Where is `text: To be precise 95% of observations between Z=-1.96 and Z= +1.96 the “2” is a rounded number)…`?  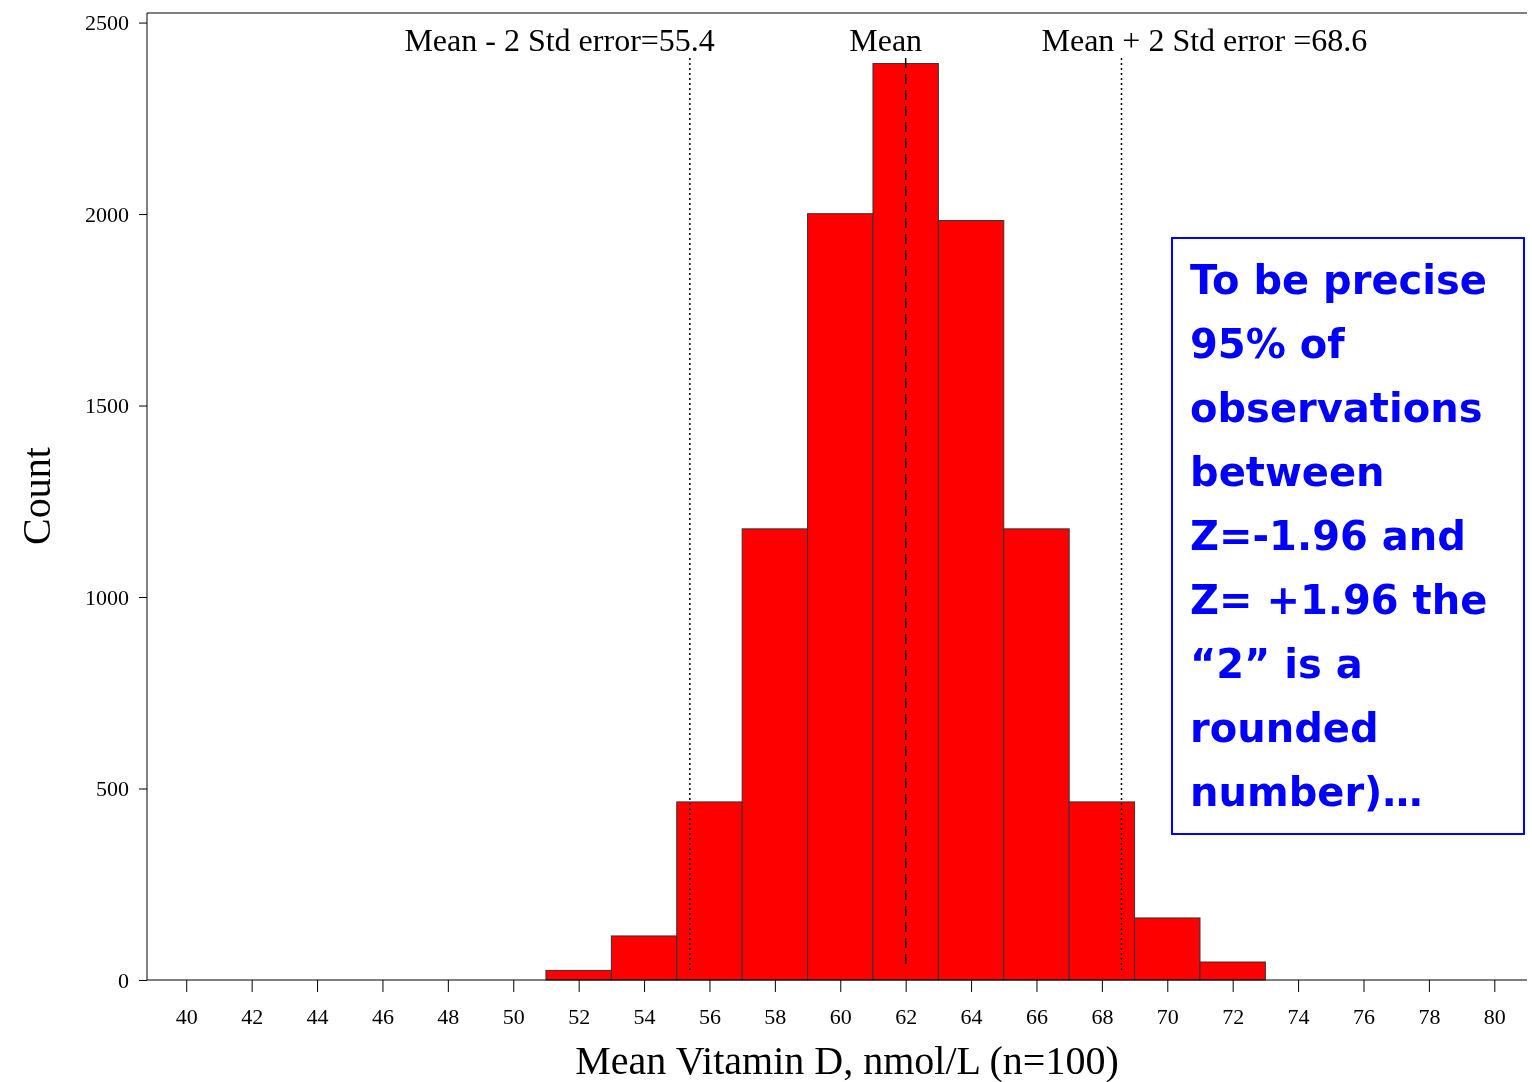
text: To be precise 95% of observations between Z=-1.96 and Z= +1.96 the “2” is a rounded number)… is located at coordinates (1339, 536).